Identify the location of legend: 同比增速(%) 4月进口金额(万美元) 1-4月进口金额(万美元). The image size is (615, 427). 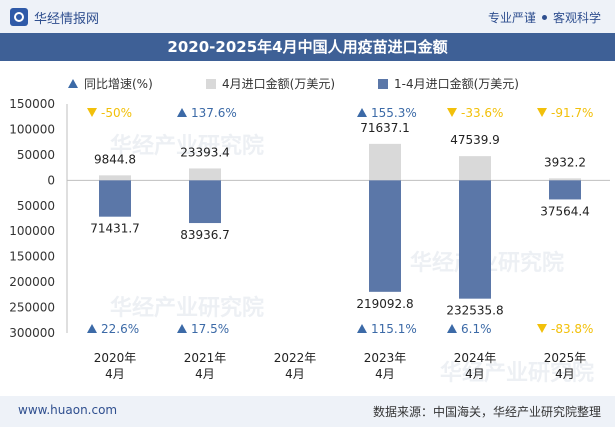
(307, 83).